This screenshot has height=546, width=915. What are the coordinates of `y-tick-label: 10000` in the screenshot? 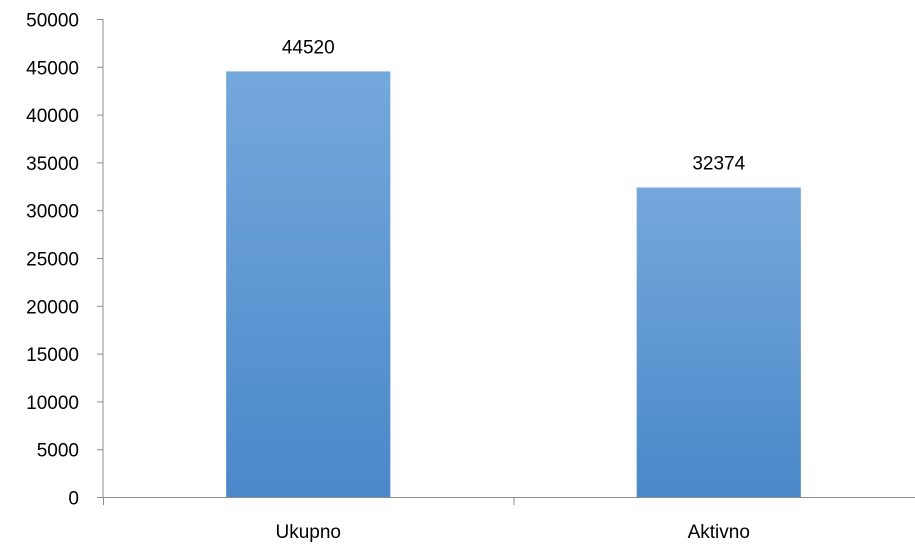 It's located at (52, 403).